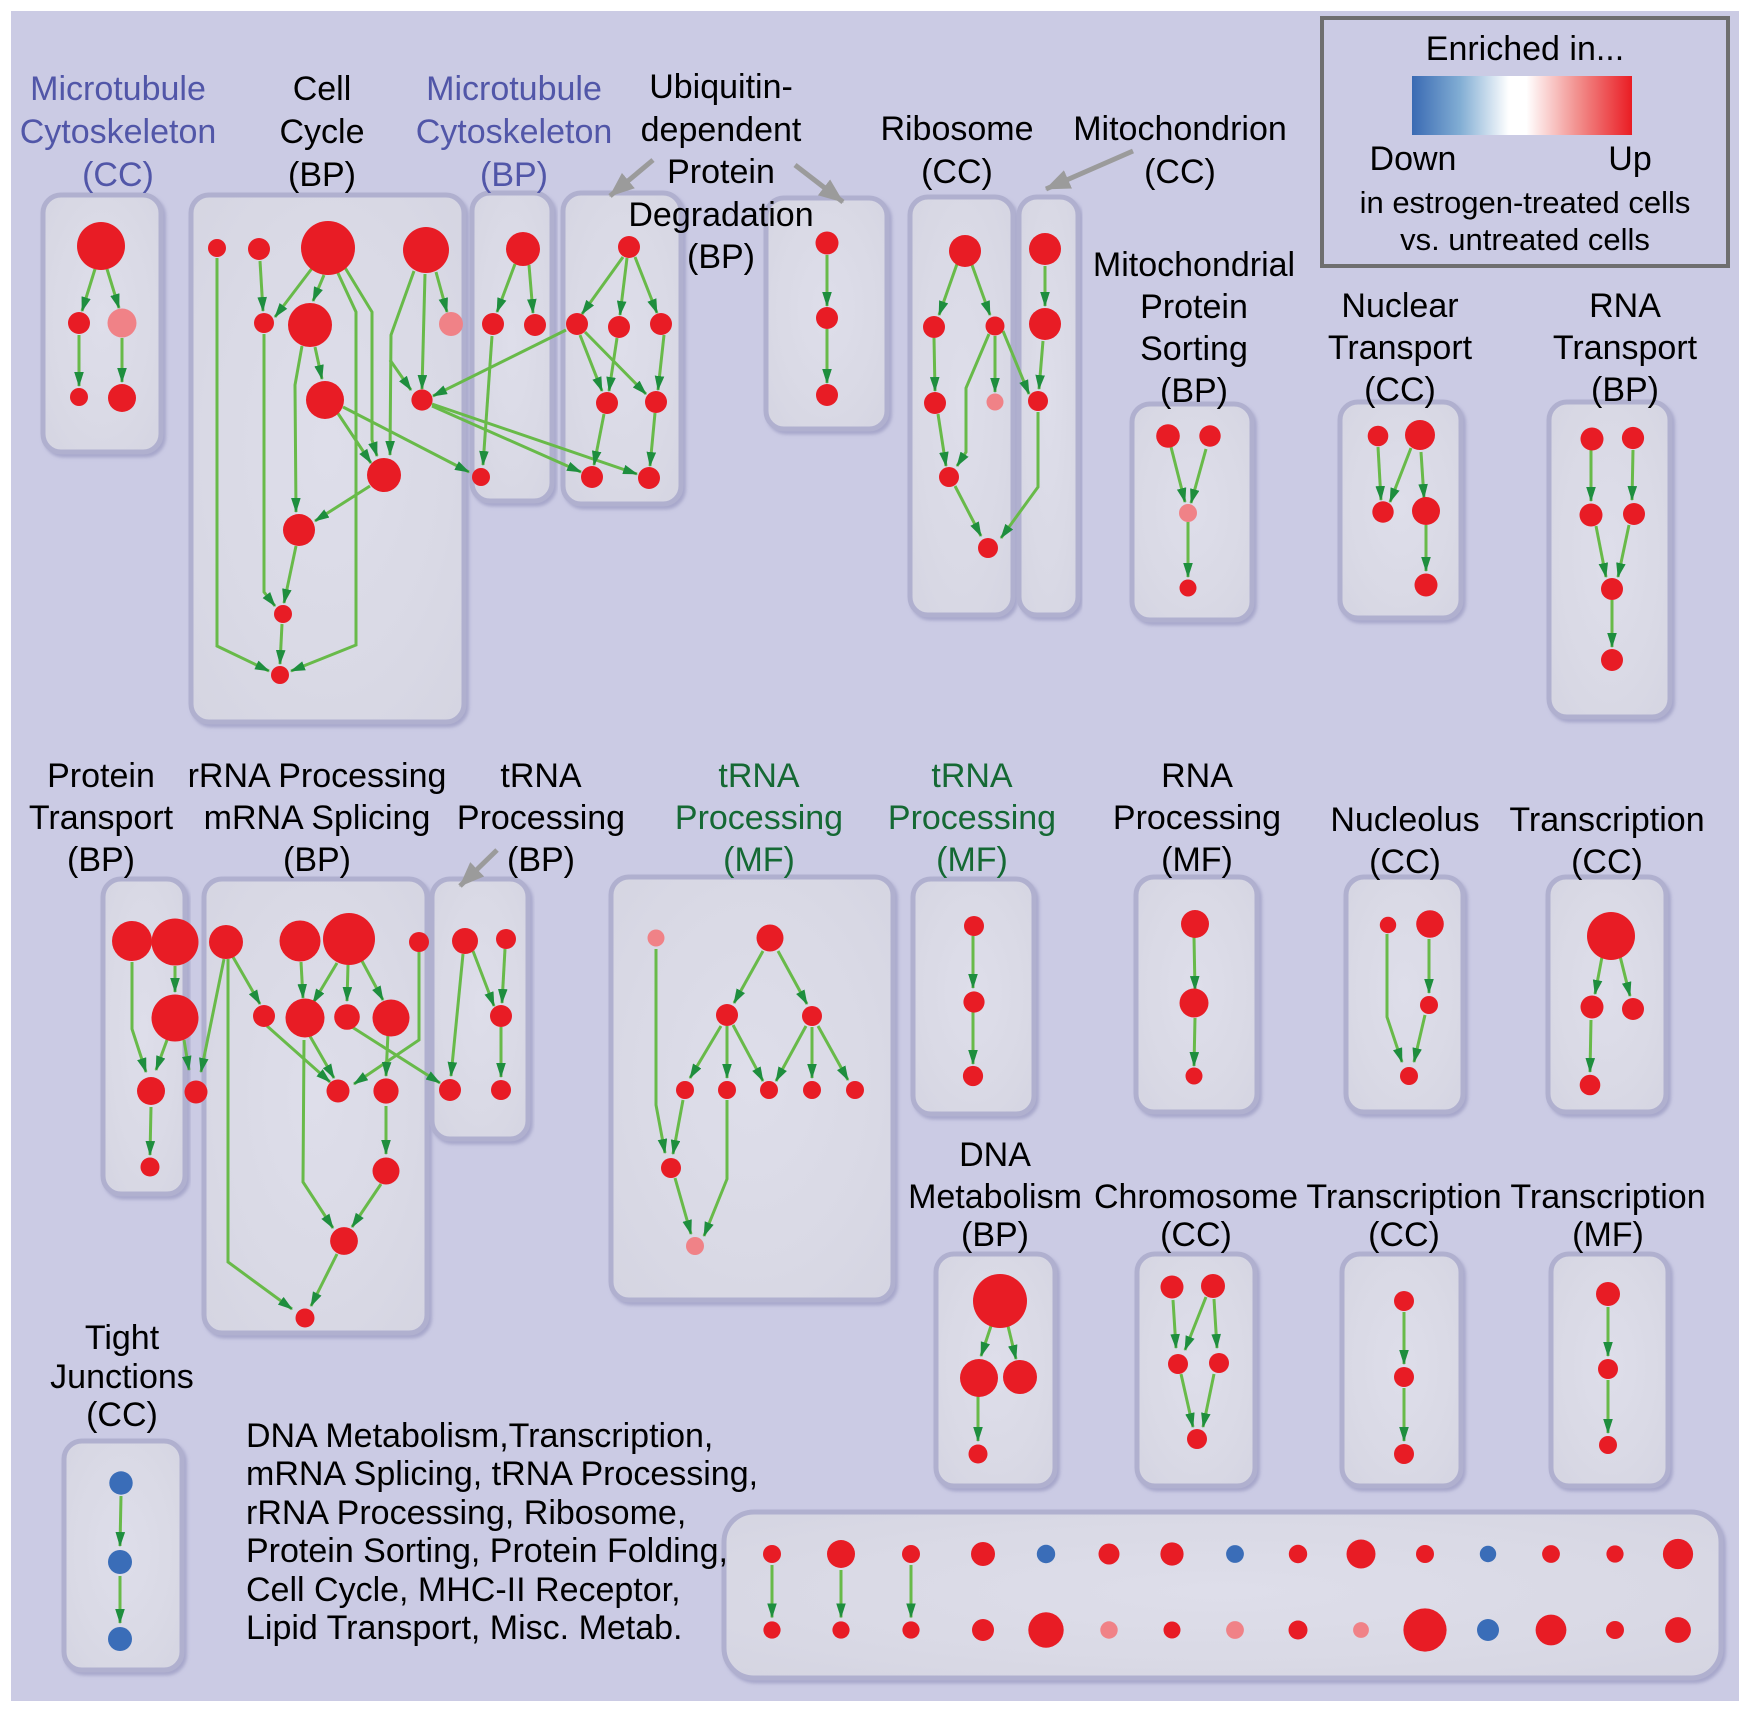  I want to click on svg-text: Ubiquitin-, so click(721, 87).